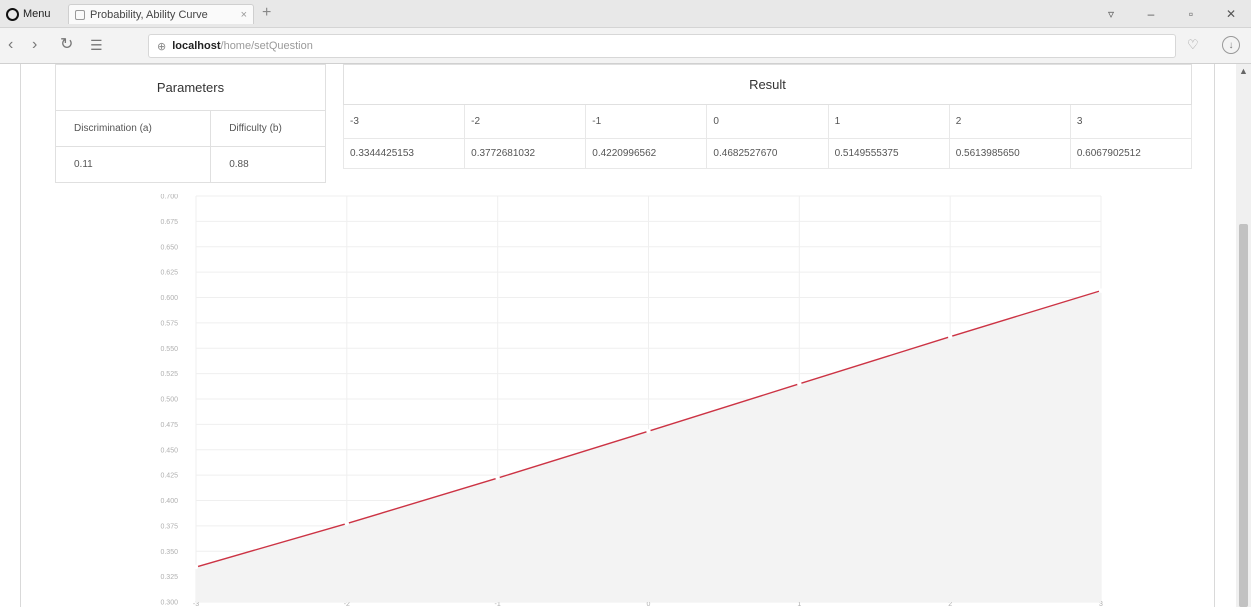 Image resolution: width=1251 pixels, height=607 pixels. Describe the element at coordinates (169, 197) in the screenshot. I see `y-tick-label: 0.700` at that location.